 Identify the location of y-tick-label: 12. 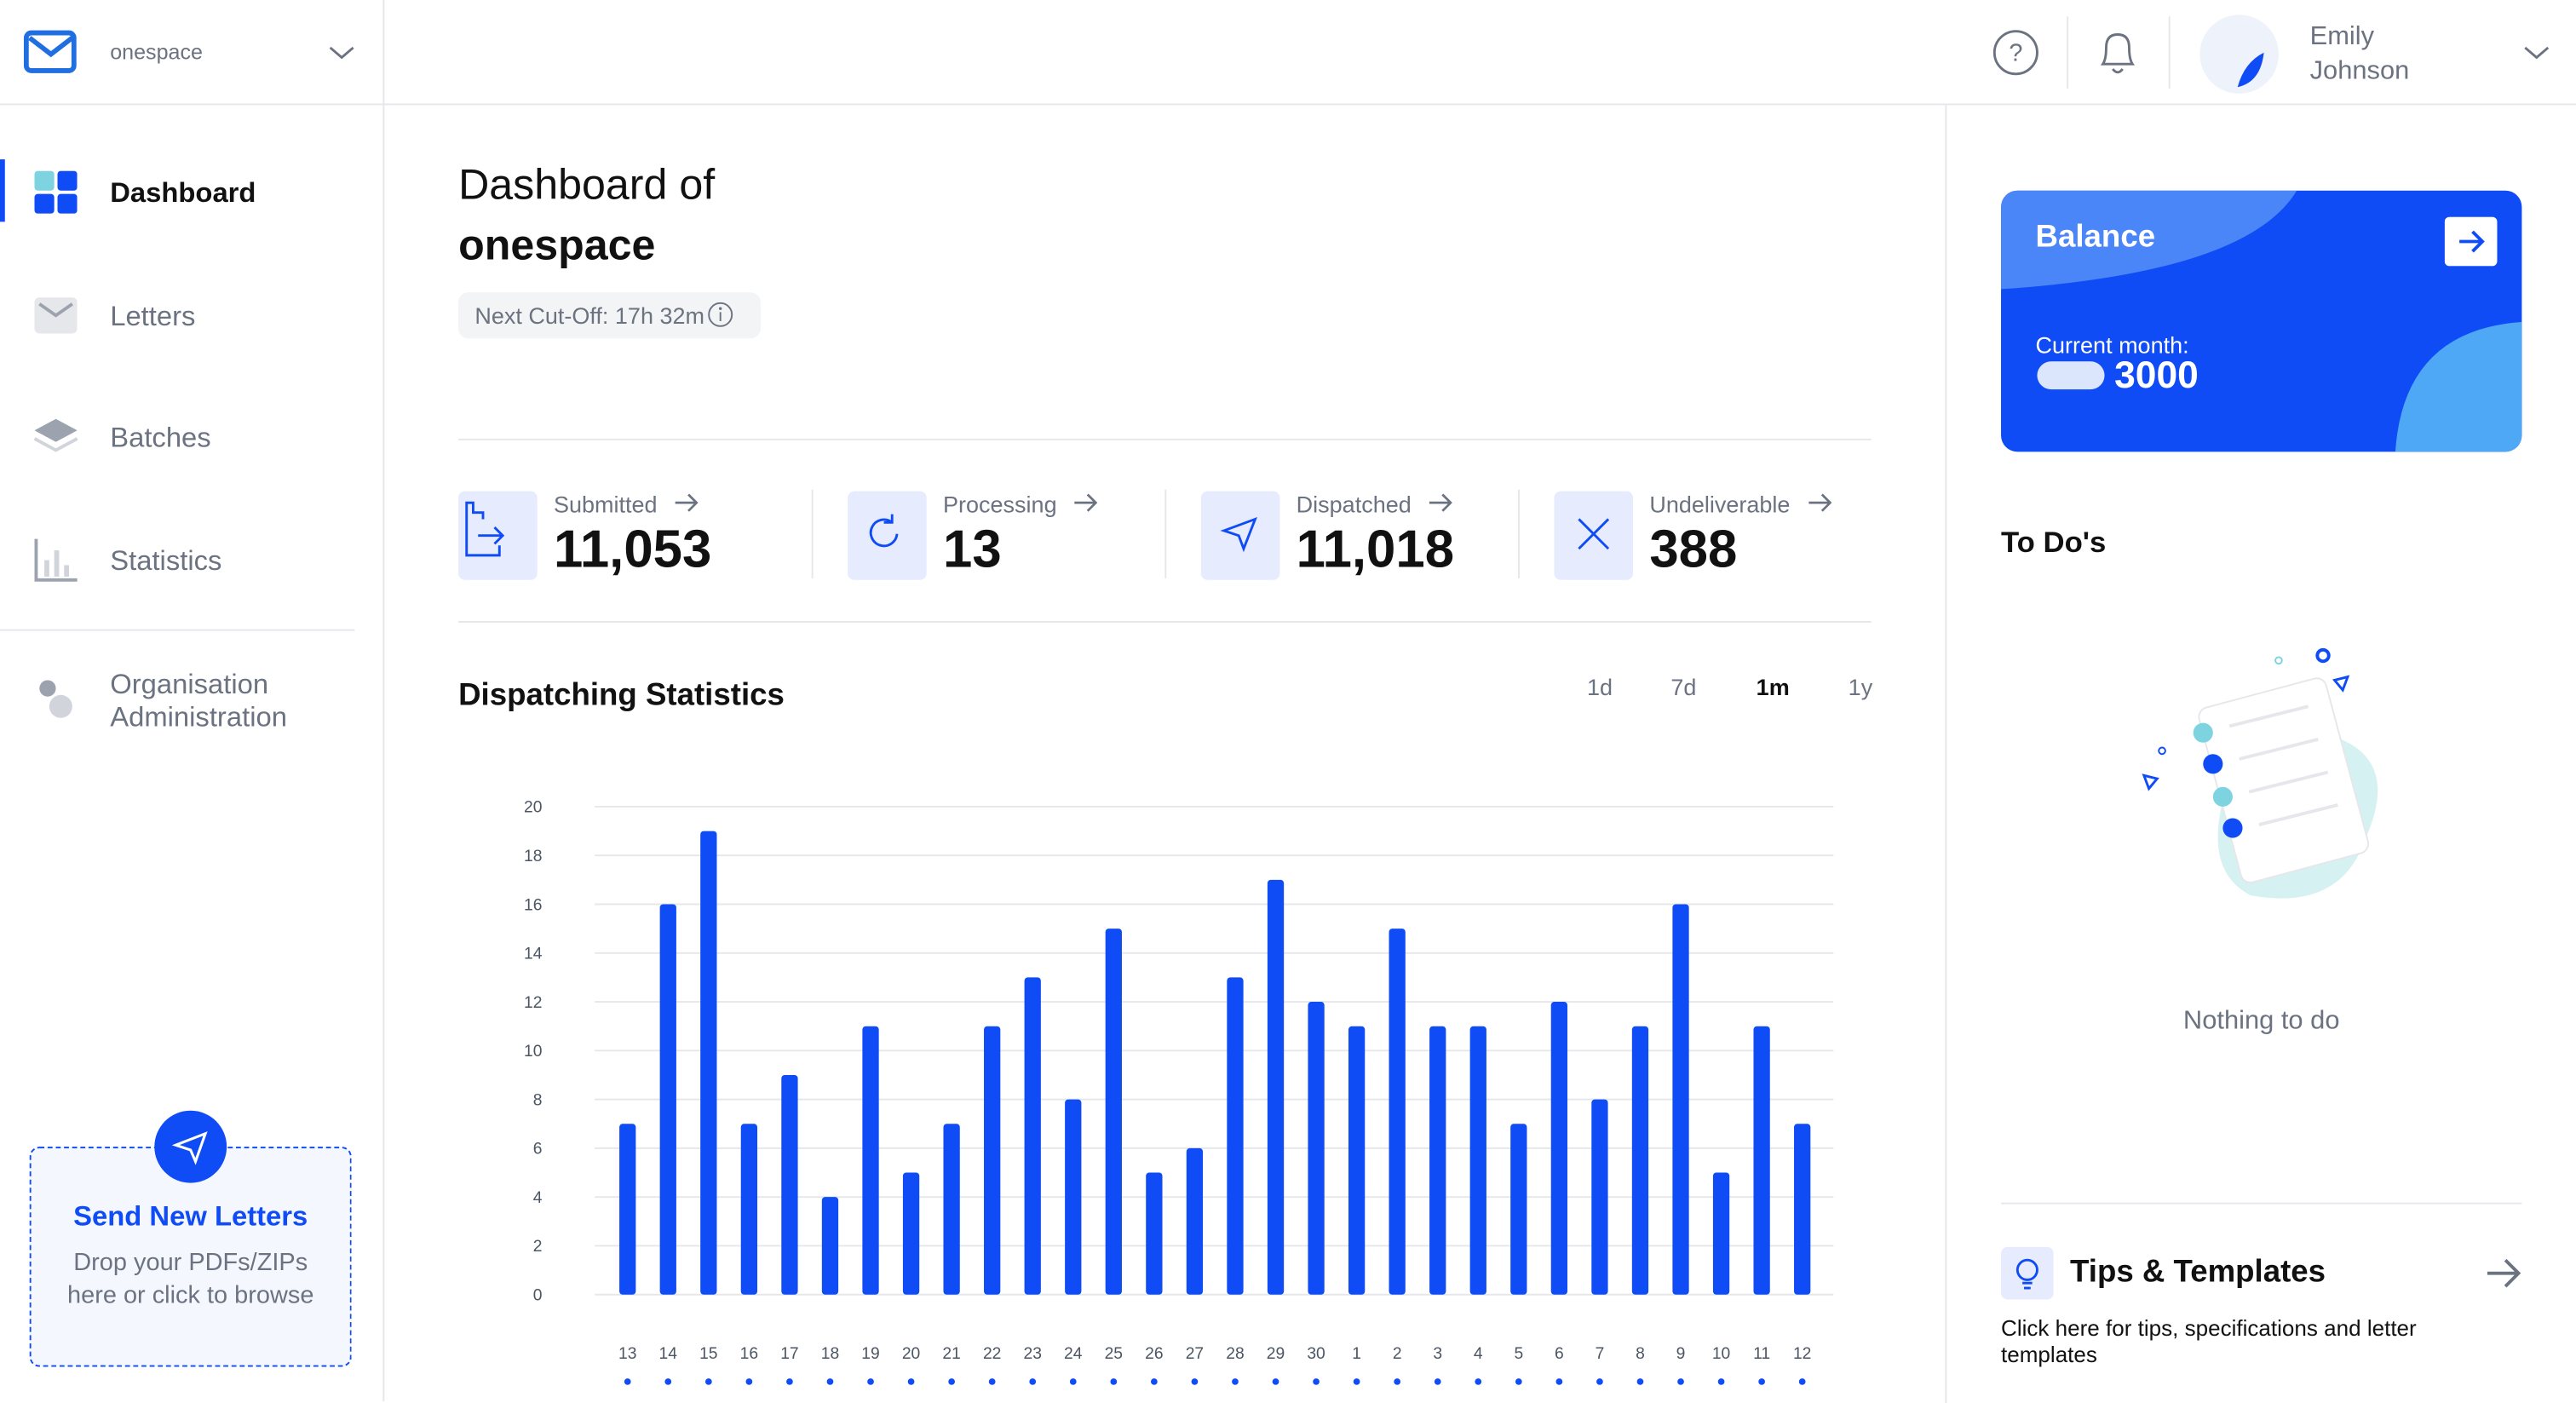
(533, 1003).